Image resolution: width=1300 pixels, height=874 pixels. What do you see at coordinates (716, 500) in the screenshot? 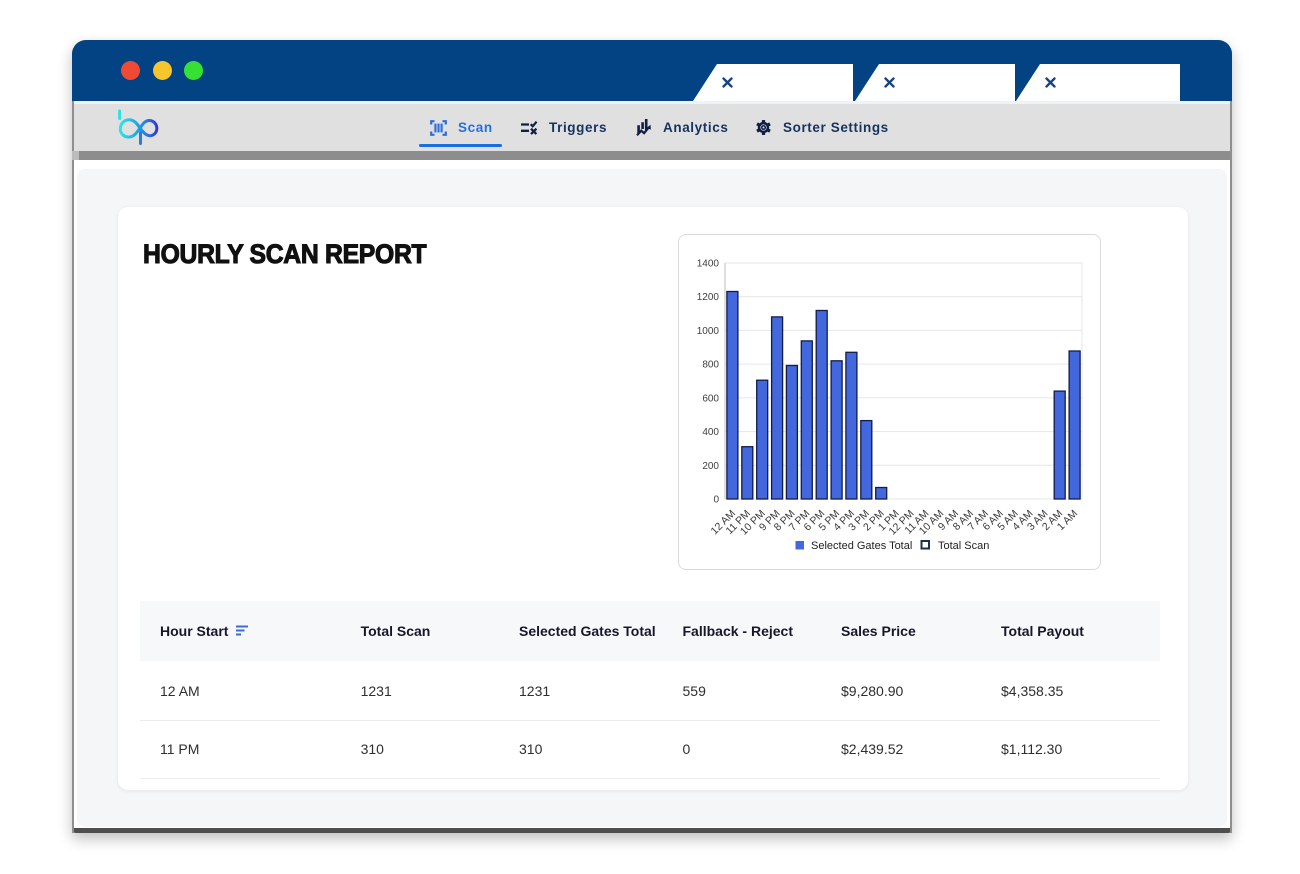
I see `svg-text: 0` at bounding box center [716, 500].